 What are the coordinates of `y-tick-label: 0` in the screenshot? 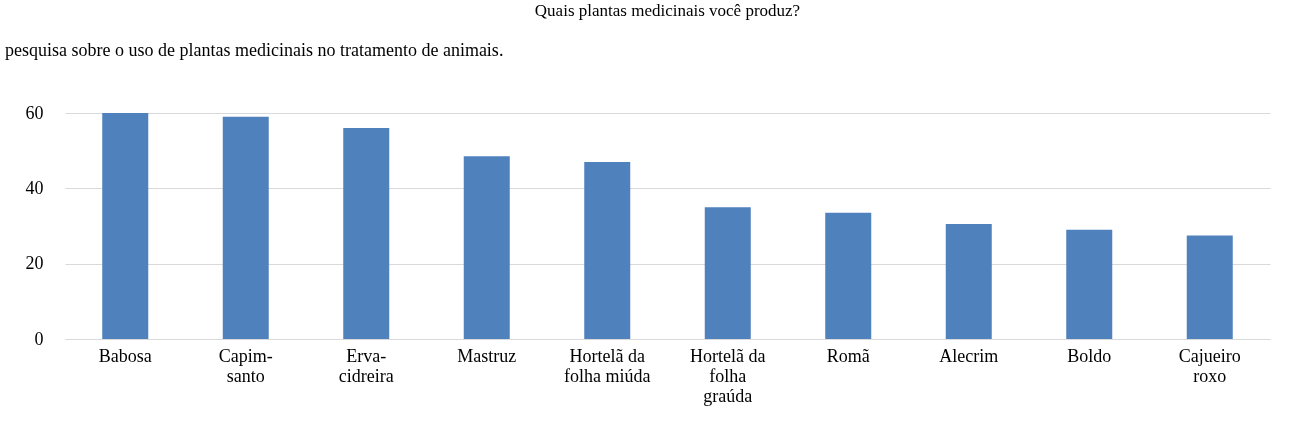 It's located at (39, 338).